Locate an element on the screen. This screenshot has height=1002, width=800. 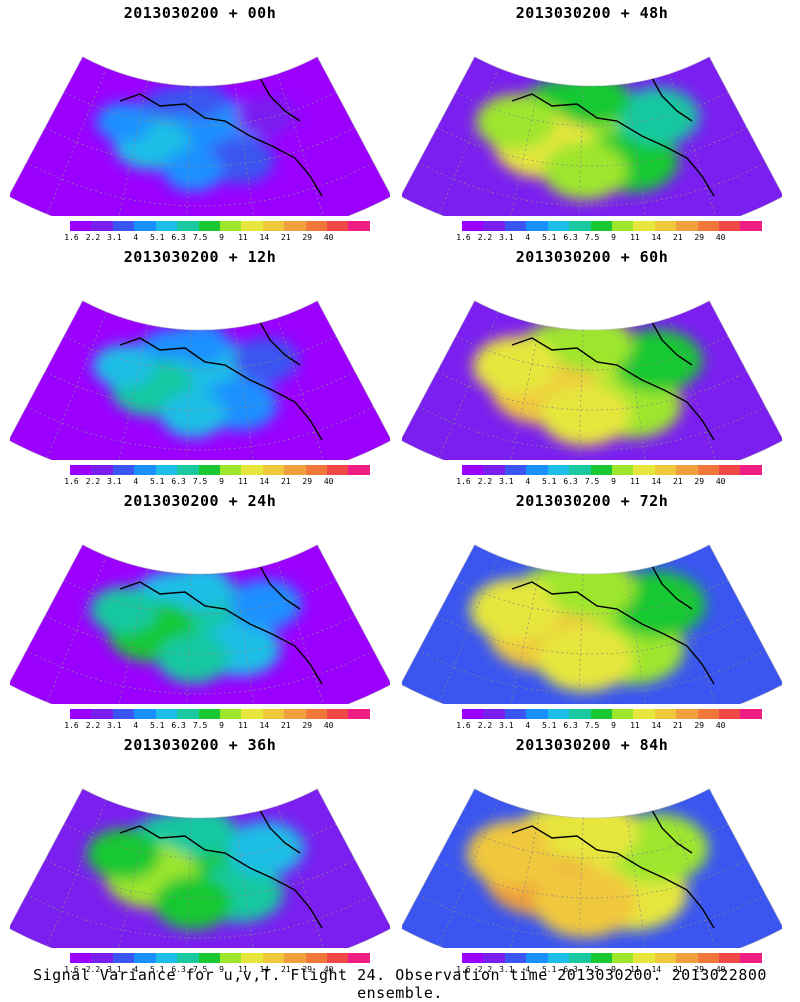
variance-map is located at coordinates (200, 136).